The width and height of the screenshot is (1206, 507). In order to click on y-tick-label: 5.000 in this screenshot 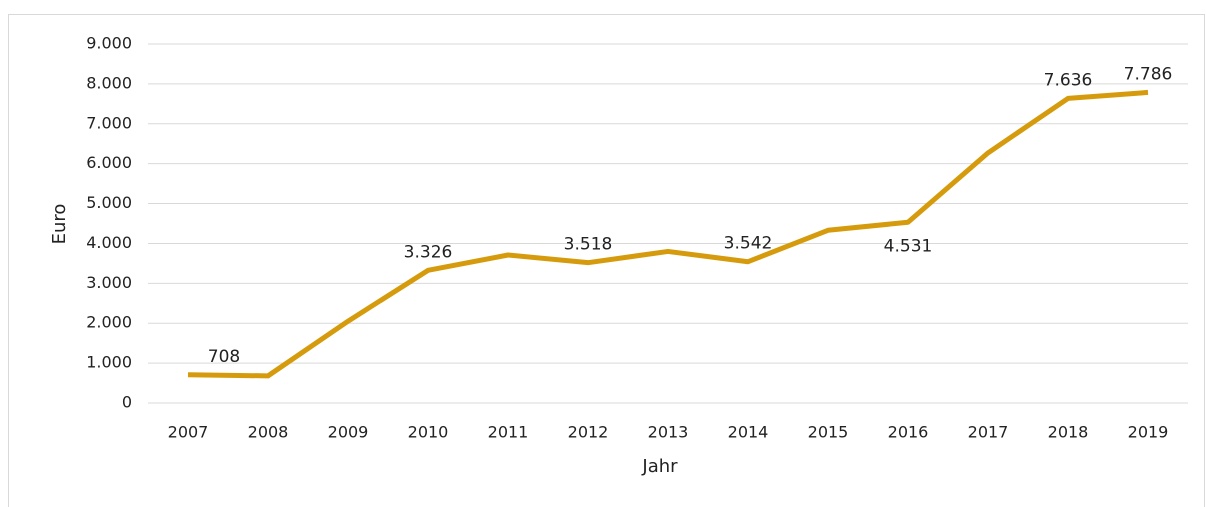, I will do `click(109, 202)`.